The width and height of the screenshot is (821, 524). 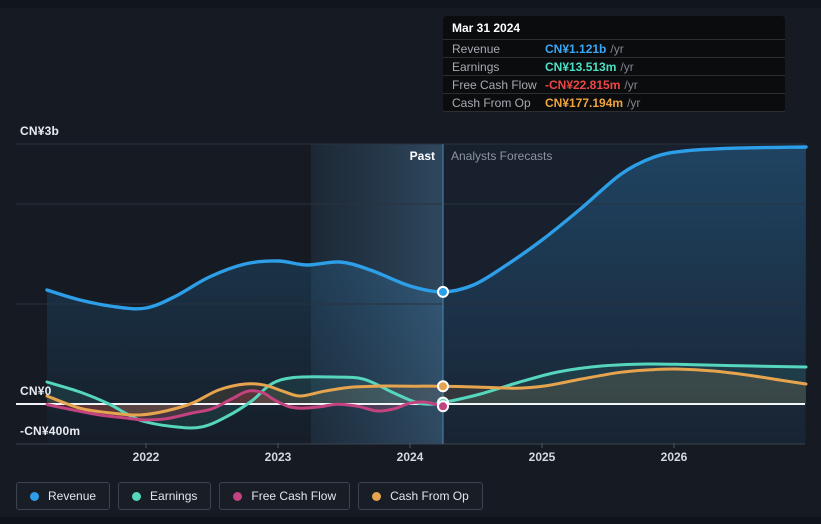 What do you see at coordinates (72, 496) in the screenshot?
I see `legend-item-label: Revenue` at bounding box center [72, 496].